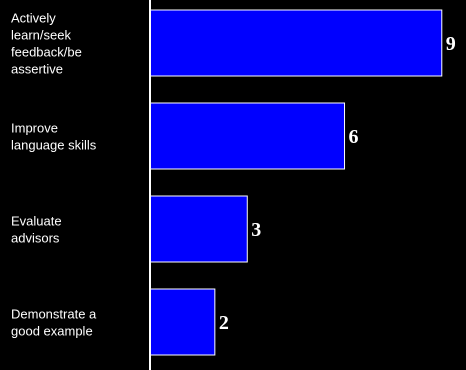 This screenshot has width=466, height=370. I want to click on data-label-3: 3, so click(256, 230).